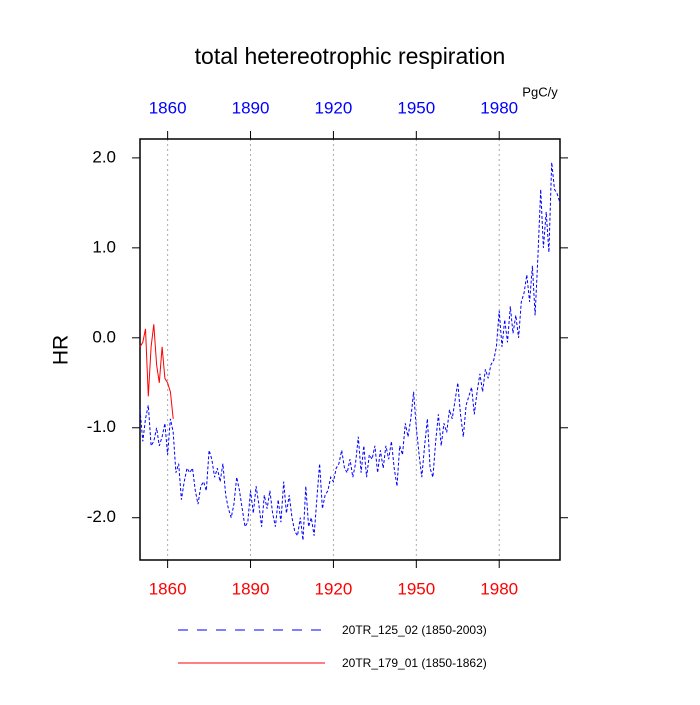  I want to click on units-label: PgC/y, so click(540, 91).